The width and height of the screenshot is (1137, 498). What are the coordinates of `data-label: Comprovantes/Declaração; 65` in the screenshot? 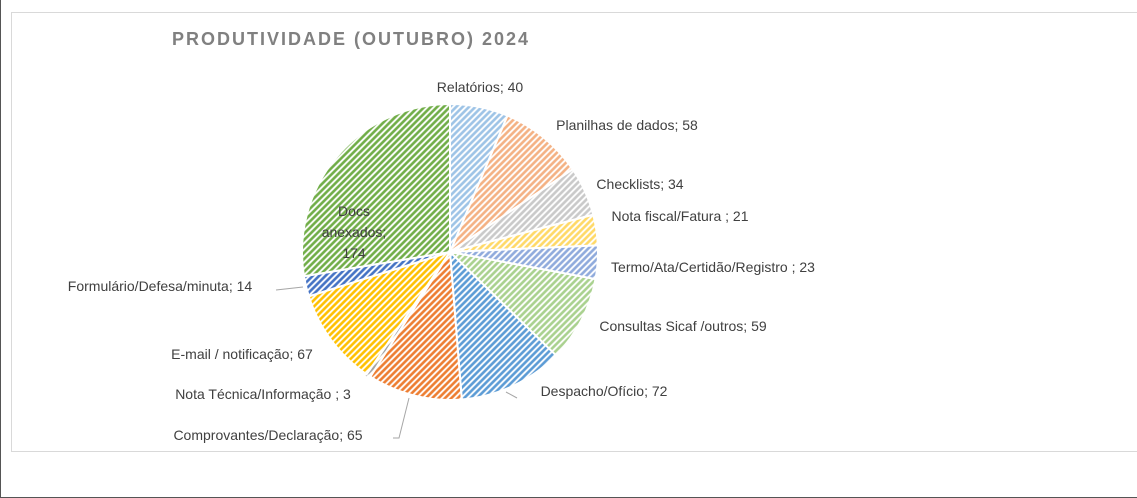 It's located at (268, 435).